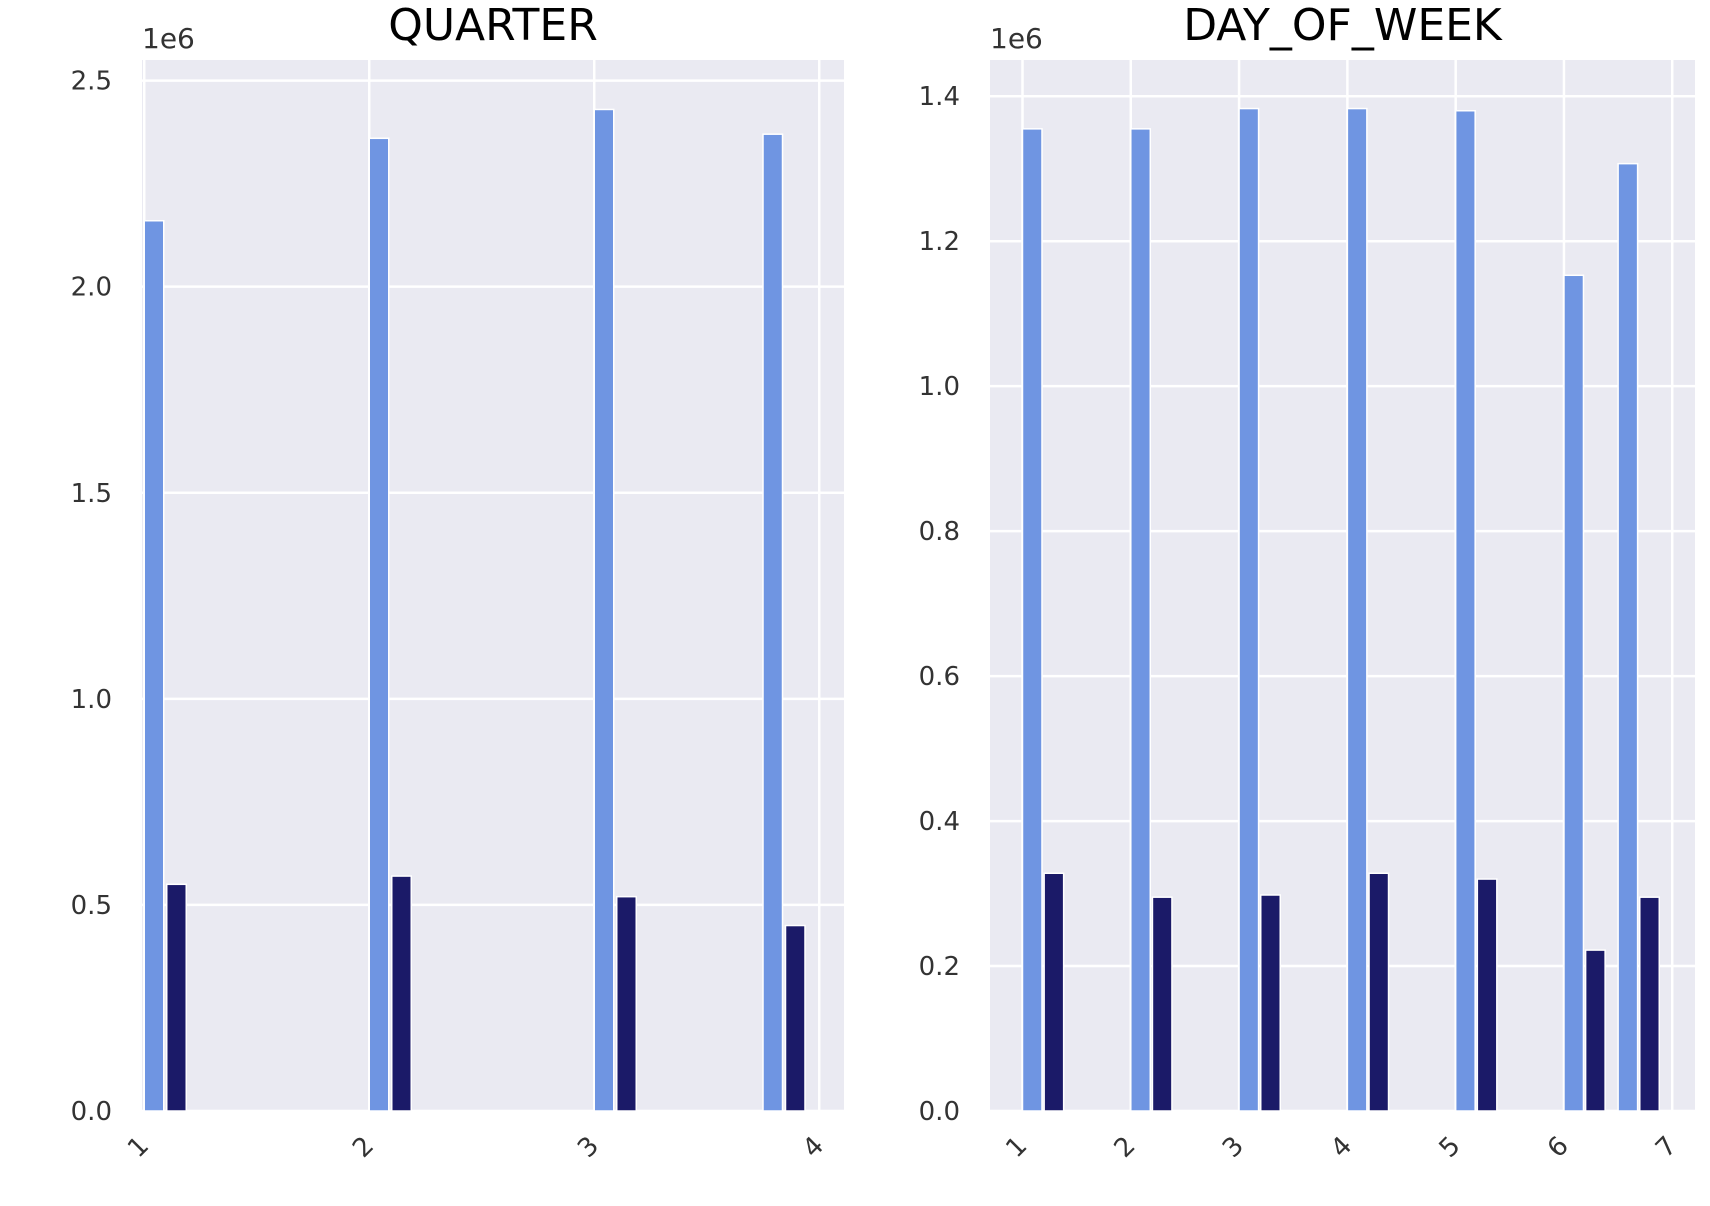 This screenshot has width=1710, height=1206. Describe the element at coordinates (493, 25) in the screenshot. I see `chart-title: QUARTER` at that location.